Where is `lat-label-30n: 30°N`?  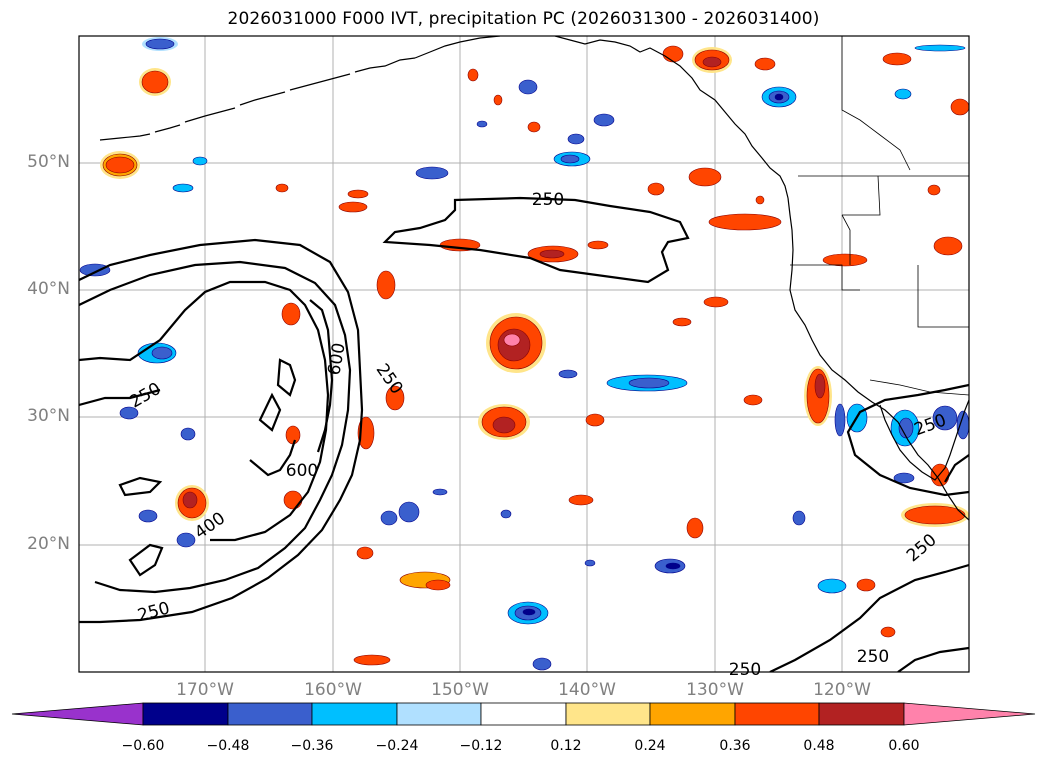 lat-label-30n: 30°N is located at coordinates (48, 416).